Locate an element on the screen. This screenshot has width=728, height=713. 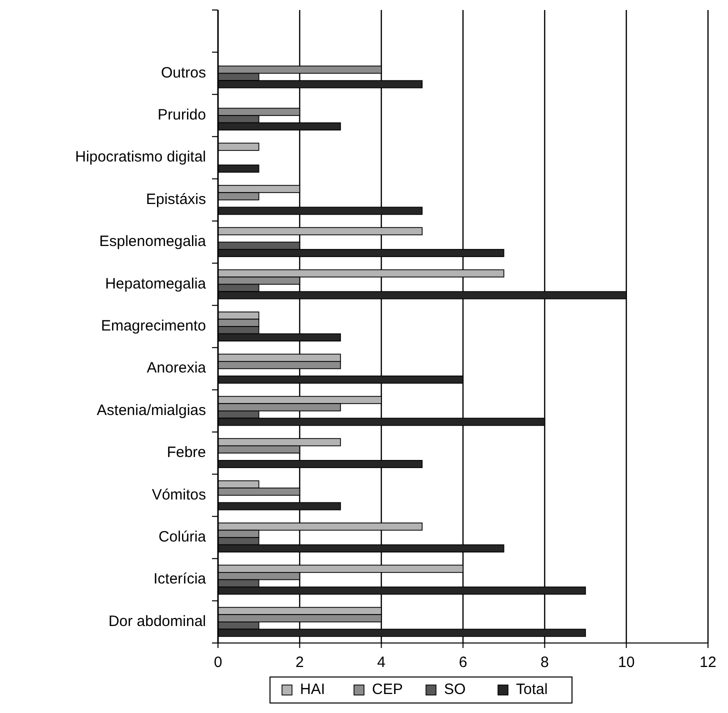
legend-label: CEP is located at coordinates (387, 689).